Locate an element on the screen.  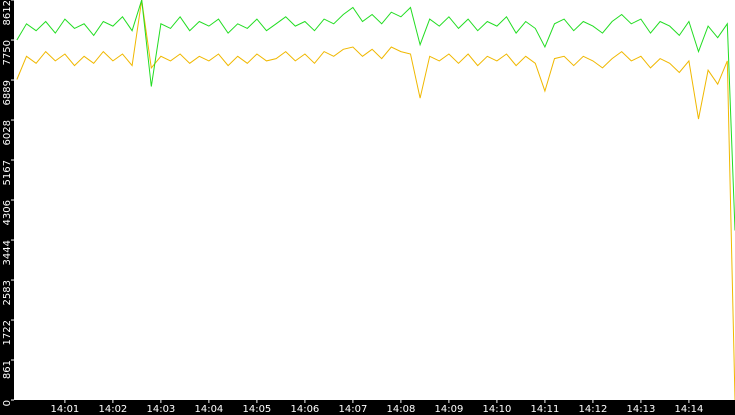
x-tick-label: 14:12 is located at coordinates (592, 409).